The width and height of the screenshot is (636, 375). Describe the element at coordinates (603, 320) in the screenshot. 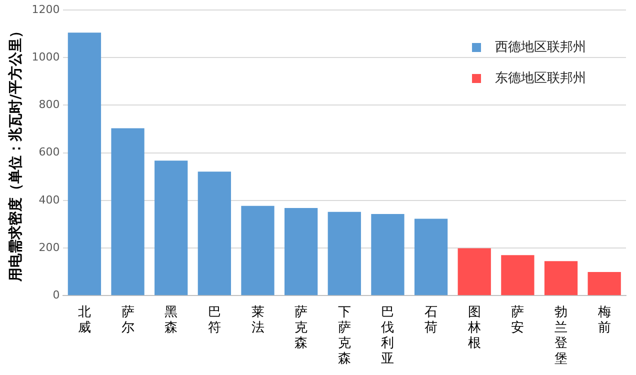

I see `x-tick-label: 梅前` at that location.